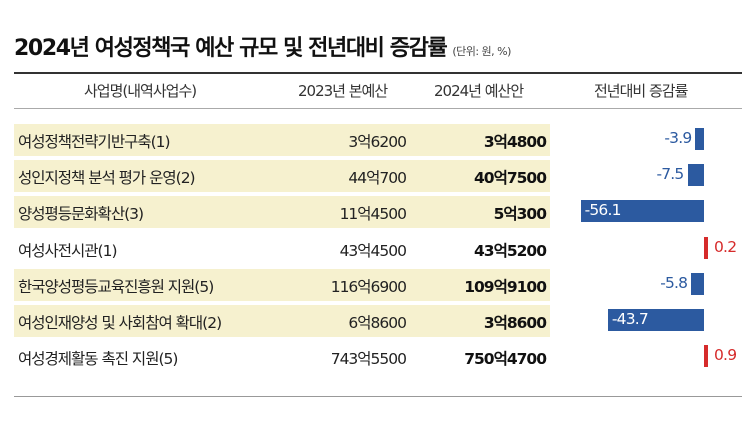  Describe the element at coordinates (116, 286) in the screenshot. I see `row-name: 한국양성평등교육진흥원 지원(5)` at that location.